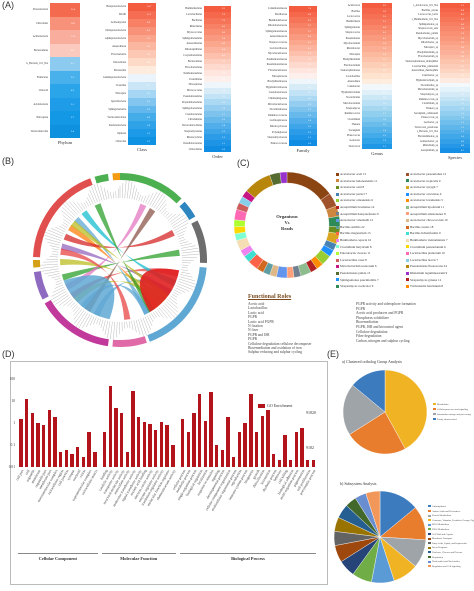 This screenshot has height=591, width=474. I want to click on heatmap-cell-value: 6.8, so click(309, 14).